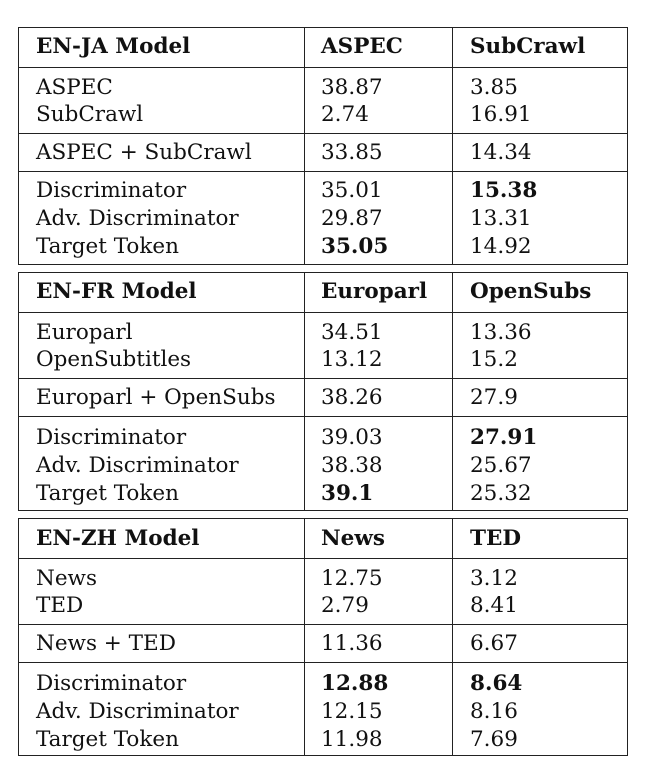 The width and height of the screenshot is (647, 773). Describe the element at coordinates (352, 397) in the screenshot. I see `cell-value: 38.26` at that location.